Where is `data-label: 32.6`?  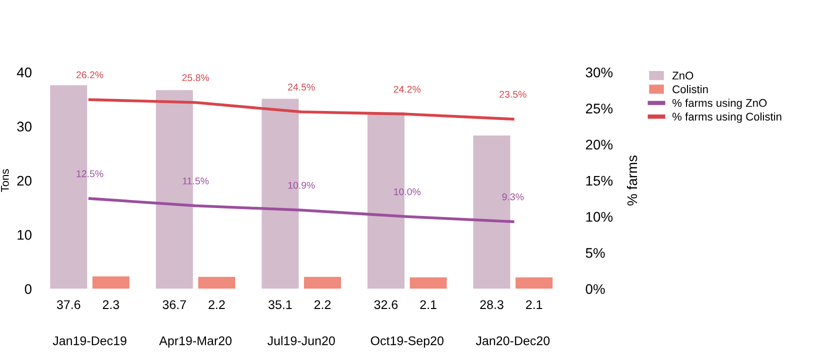
data-label: 32.6 is located at coordinates (386, 305).